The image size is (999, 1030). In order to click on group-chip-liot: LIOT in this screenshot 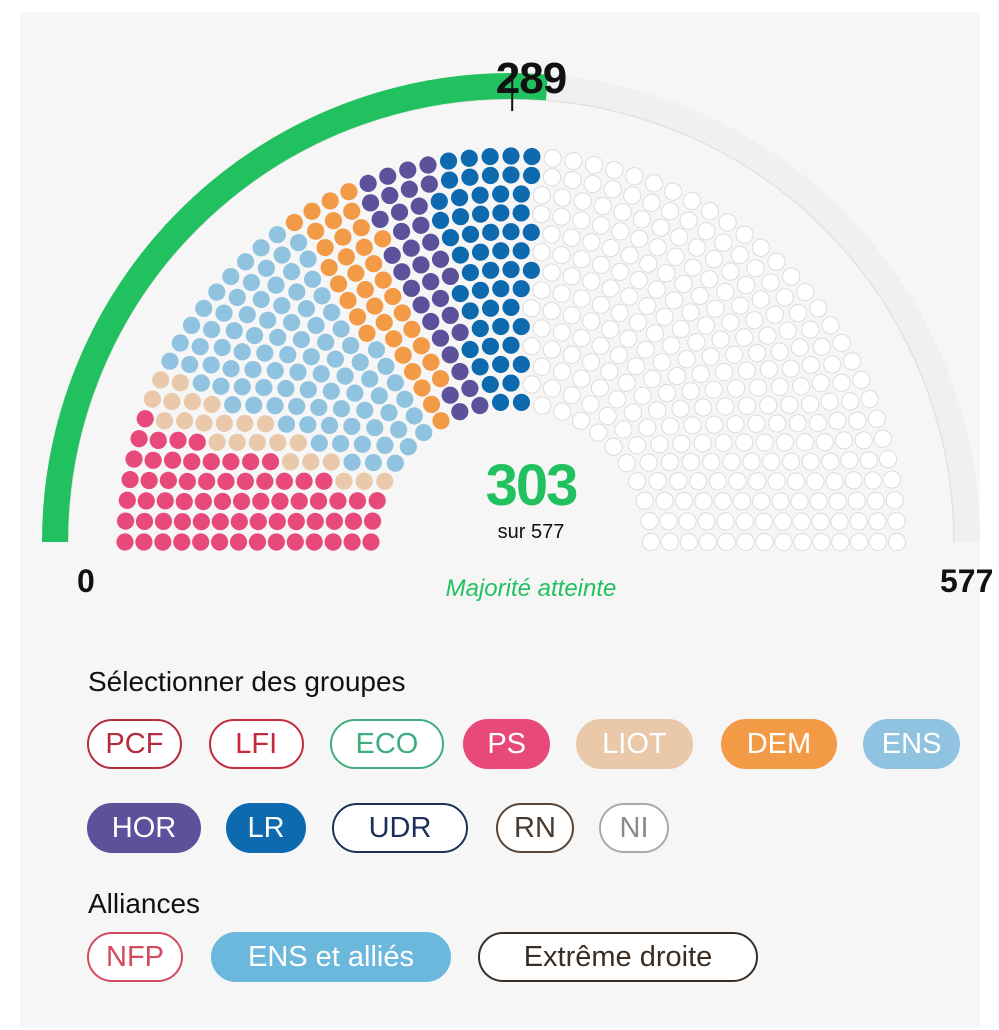, I will do `click(634, 744)`.